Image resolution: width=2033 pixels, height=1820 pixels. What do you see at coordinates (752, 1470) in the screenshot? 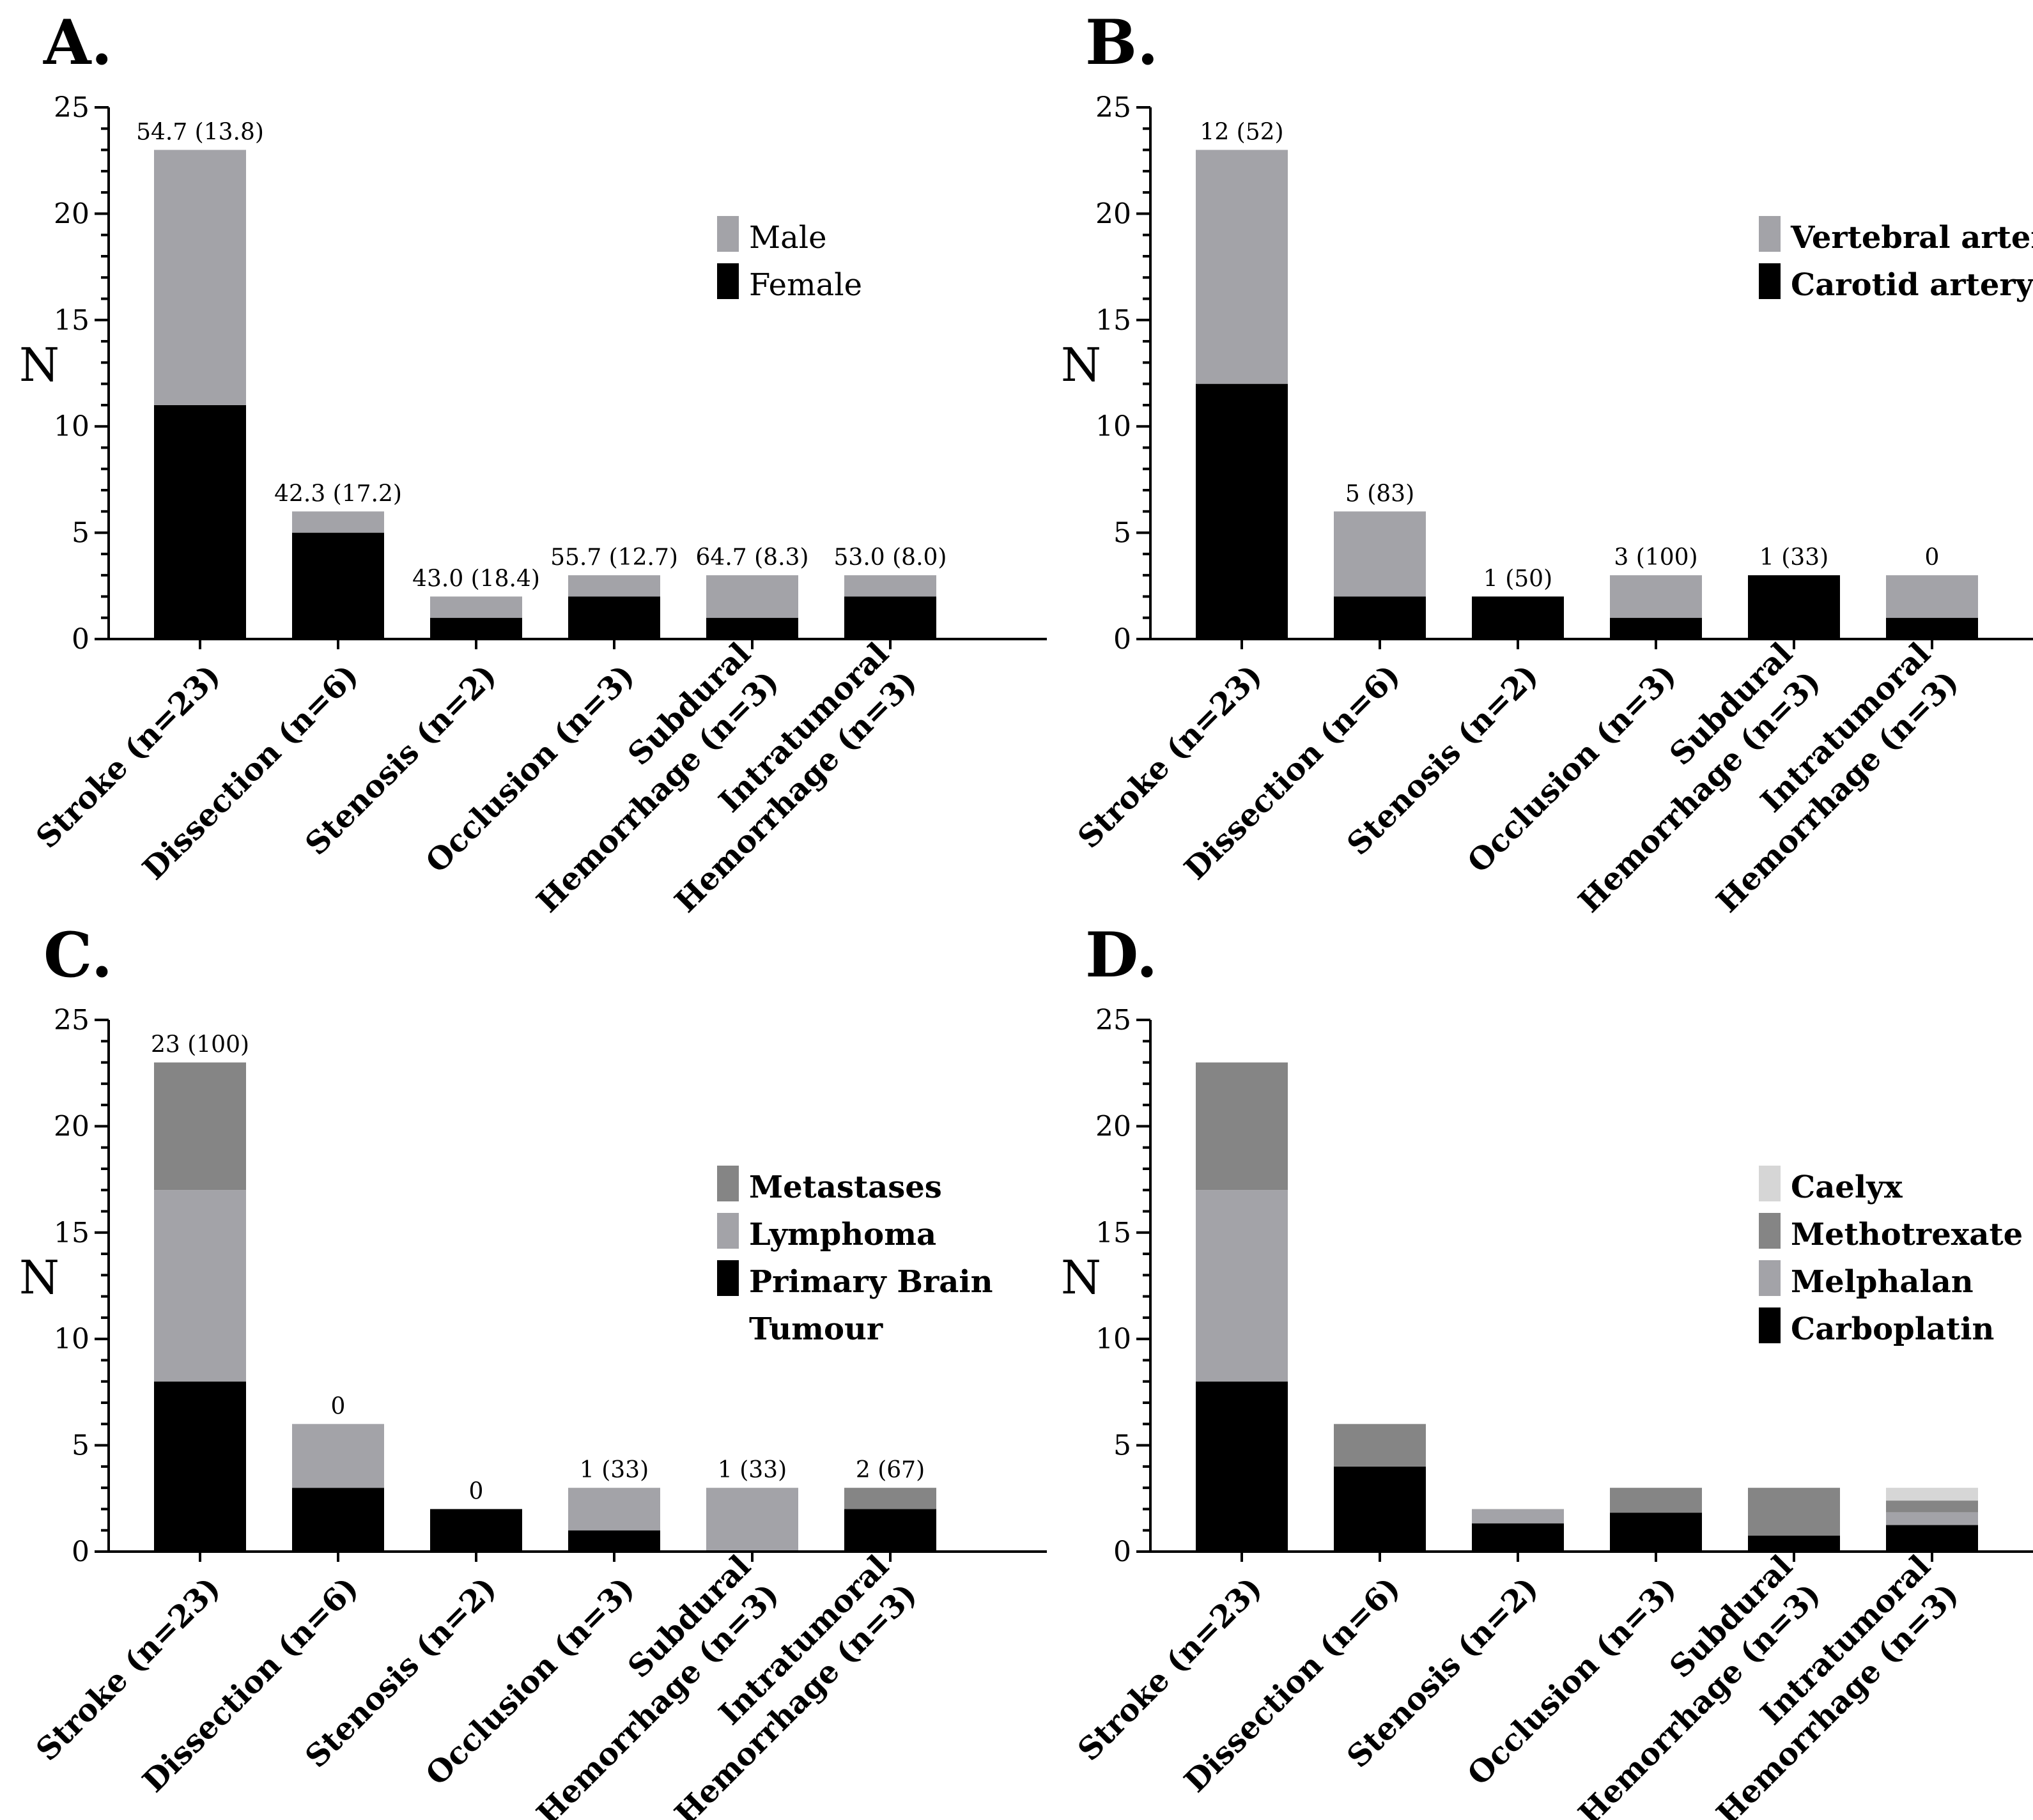
I see `data-label: 1 (33)` at bounding box center [752, 1470].